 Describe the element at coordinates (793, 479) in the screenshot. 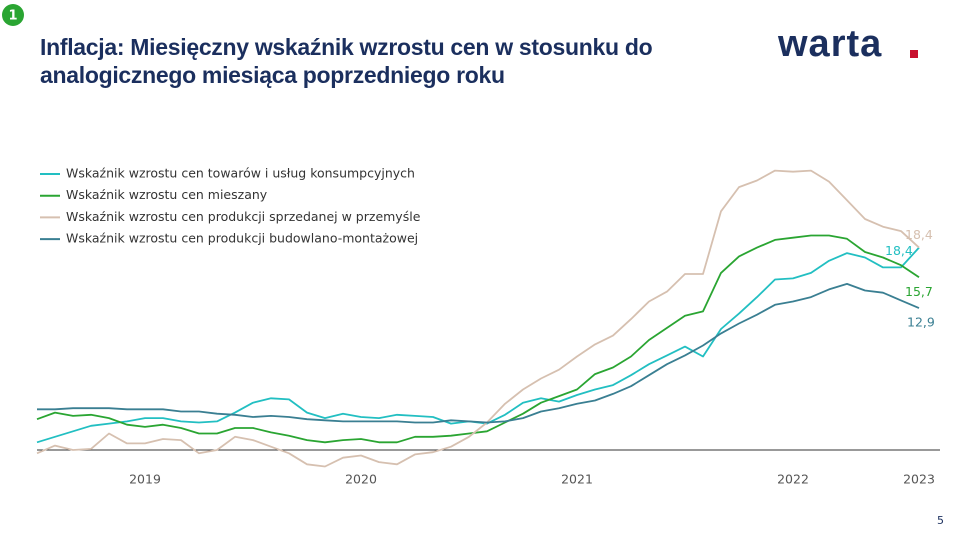

I see `x-tick-label: 2022` at that location.